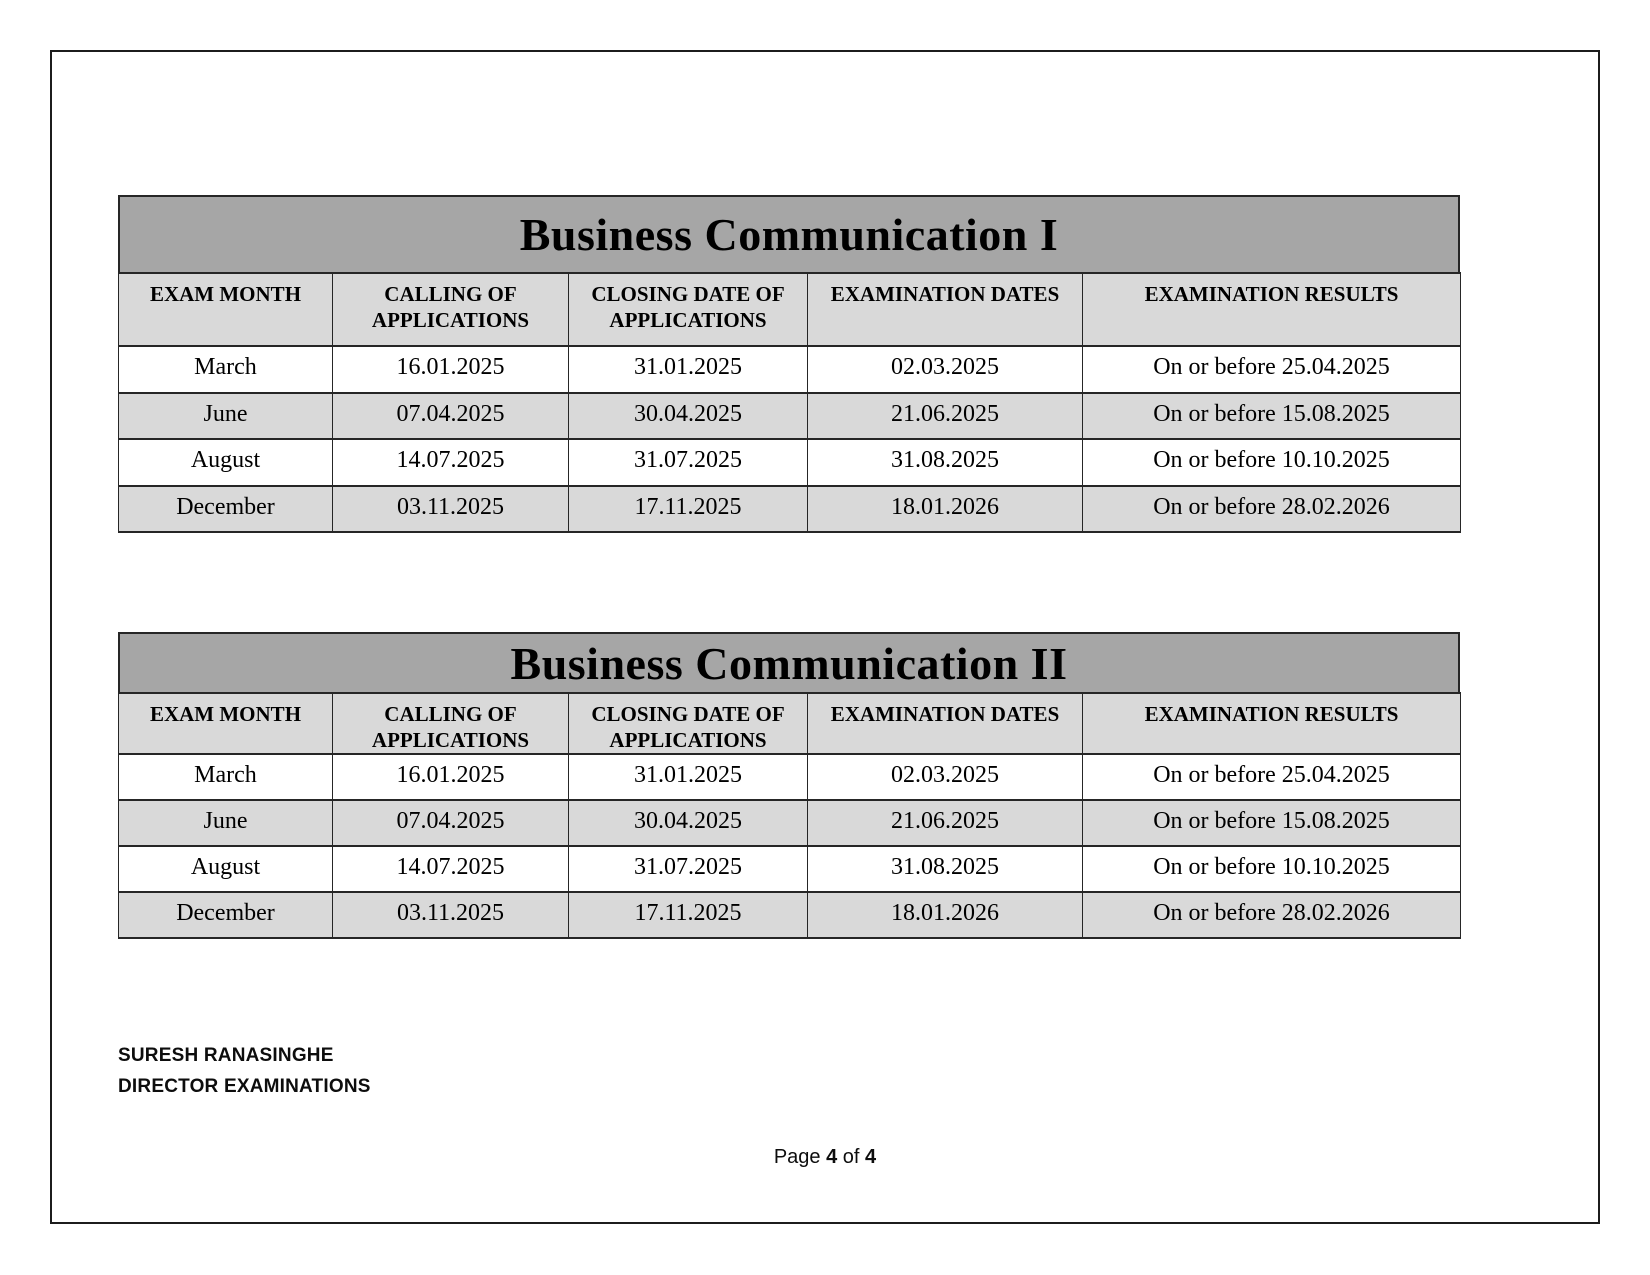 Image resolution: width=1650 pixels, height=1275 pixels. I want to click on page-number: Page 4 of 4, so click(825, 1157).